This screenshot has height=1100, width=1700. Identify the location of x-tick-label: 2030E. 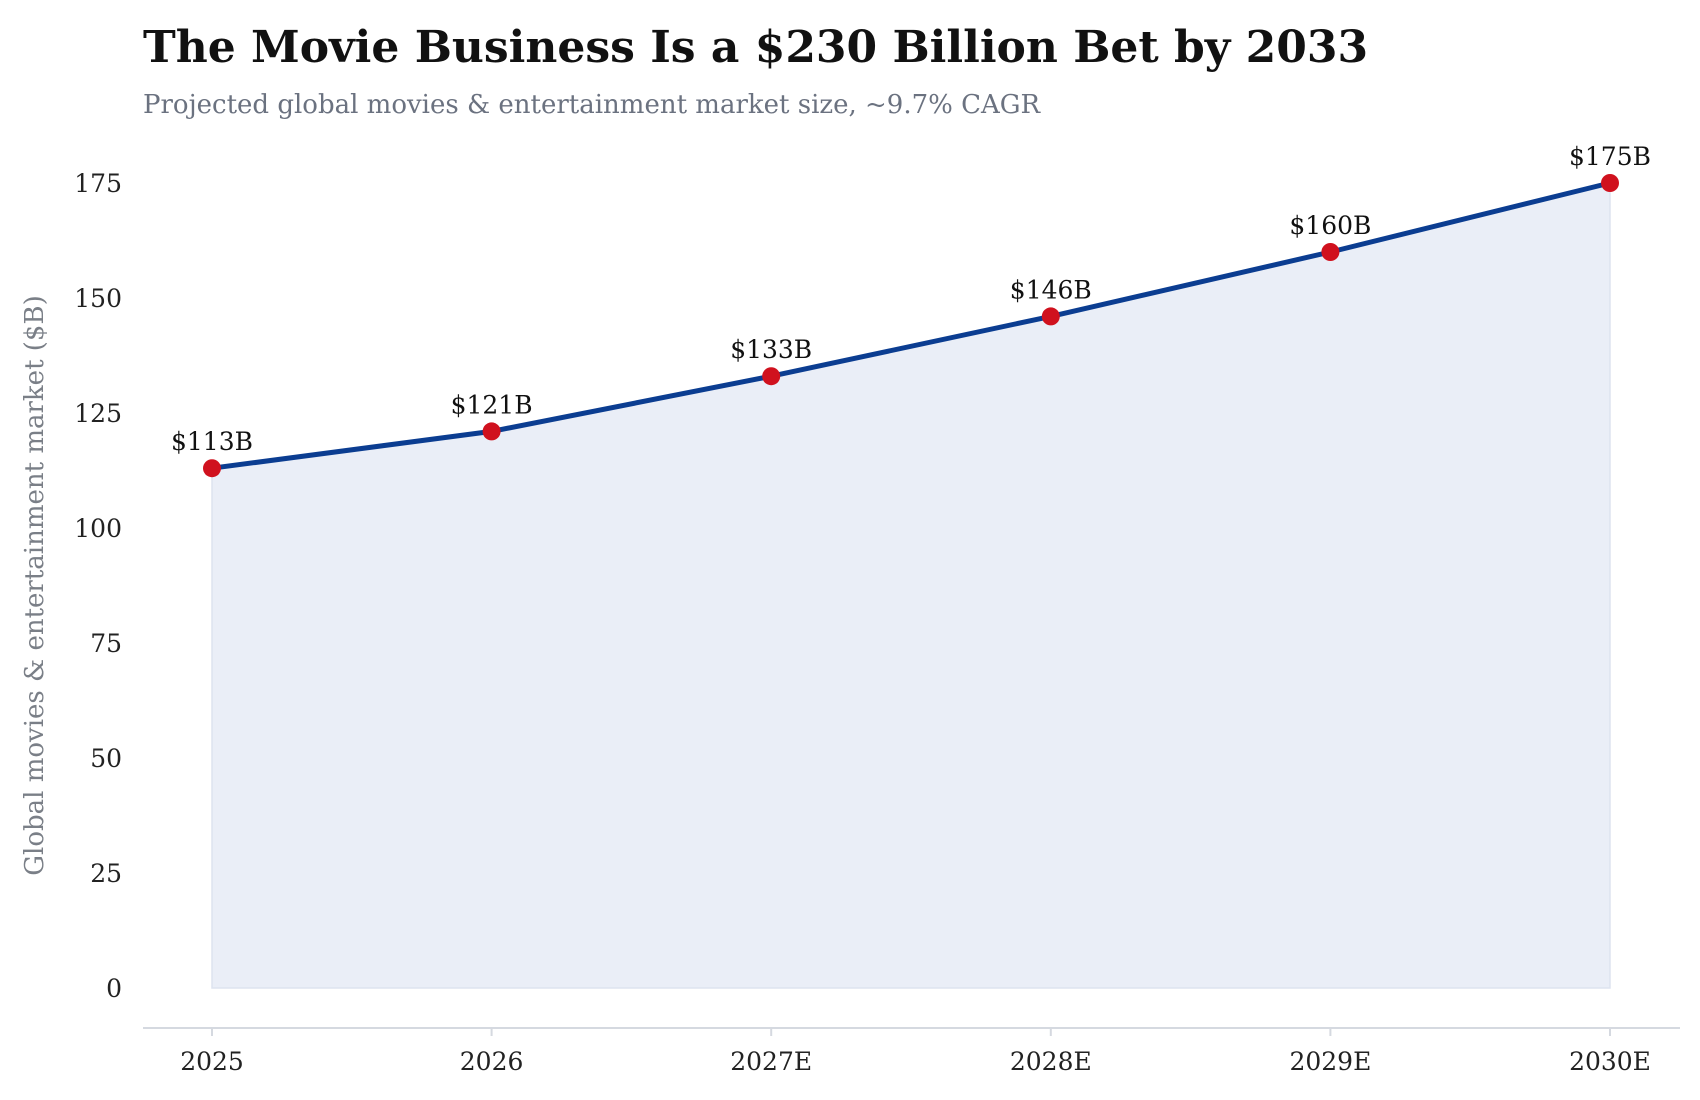
(1610, 1061).